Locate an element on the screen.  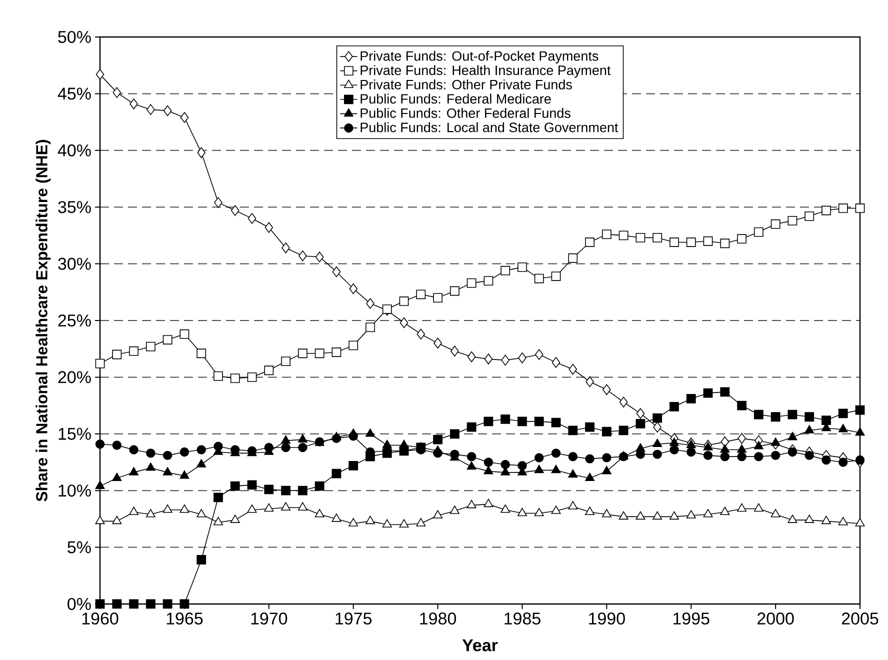
y-tick-label: 10% is located at coordinates (74, 490).